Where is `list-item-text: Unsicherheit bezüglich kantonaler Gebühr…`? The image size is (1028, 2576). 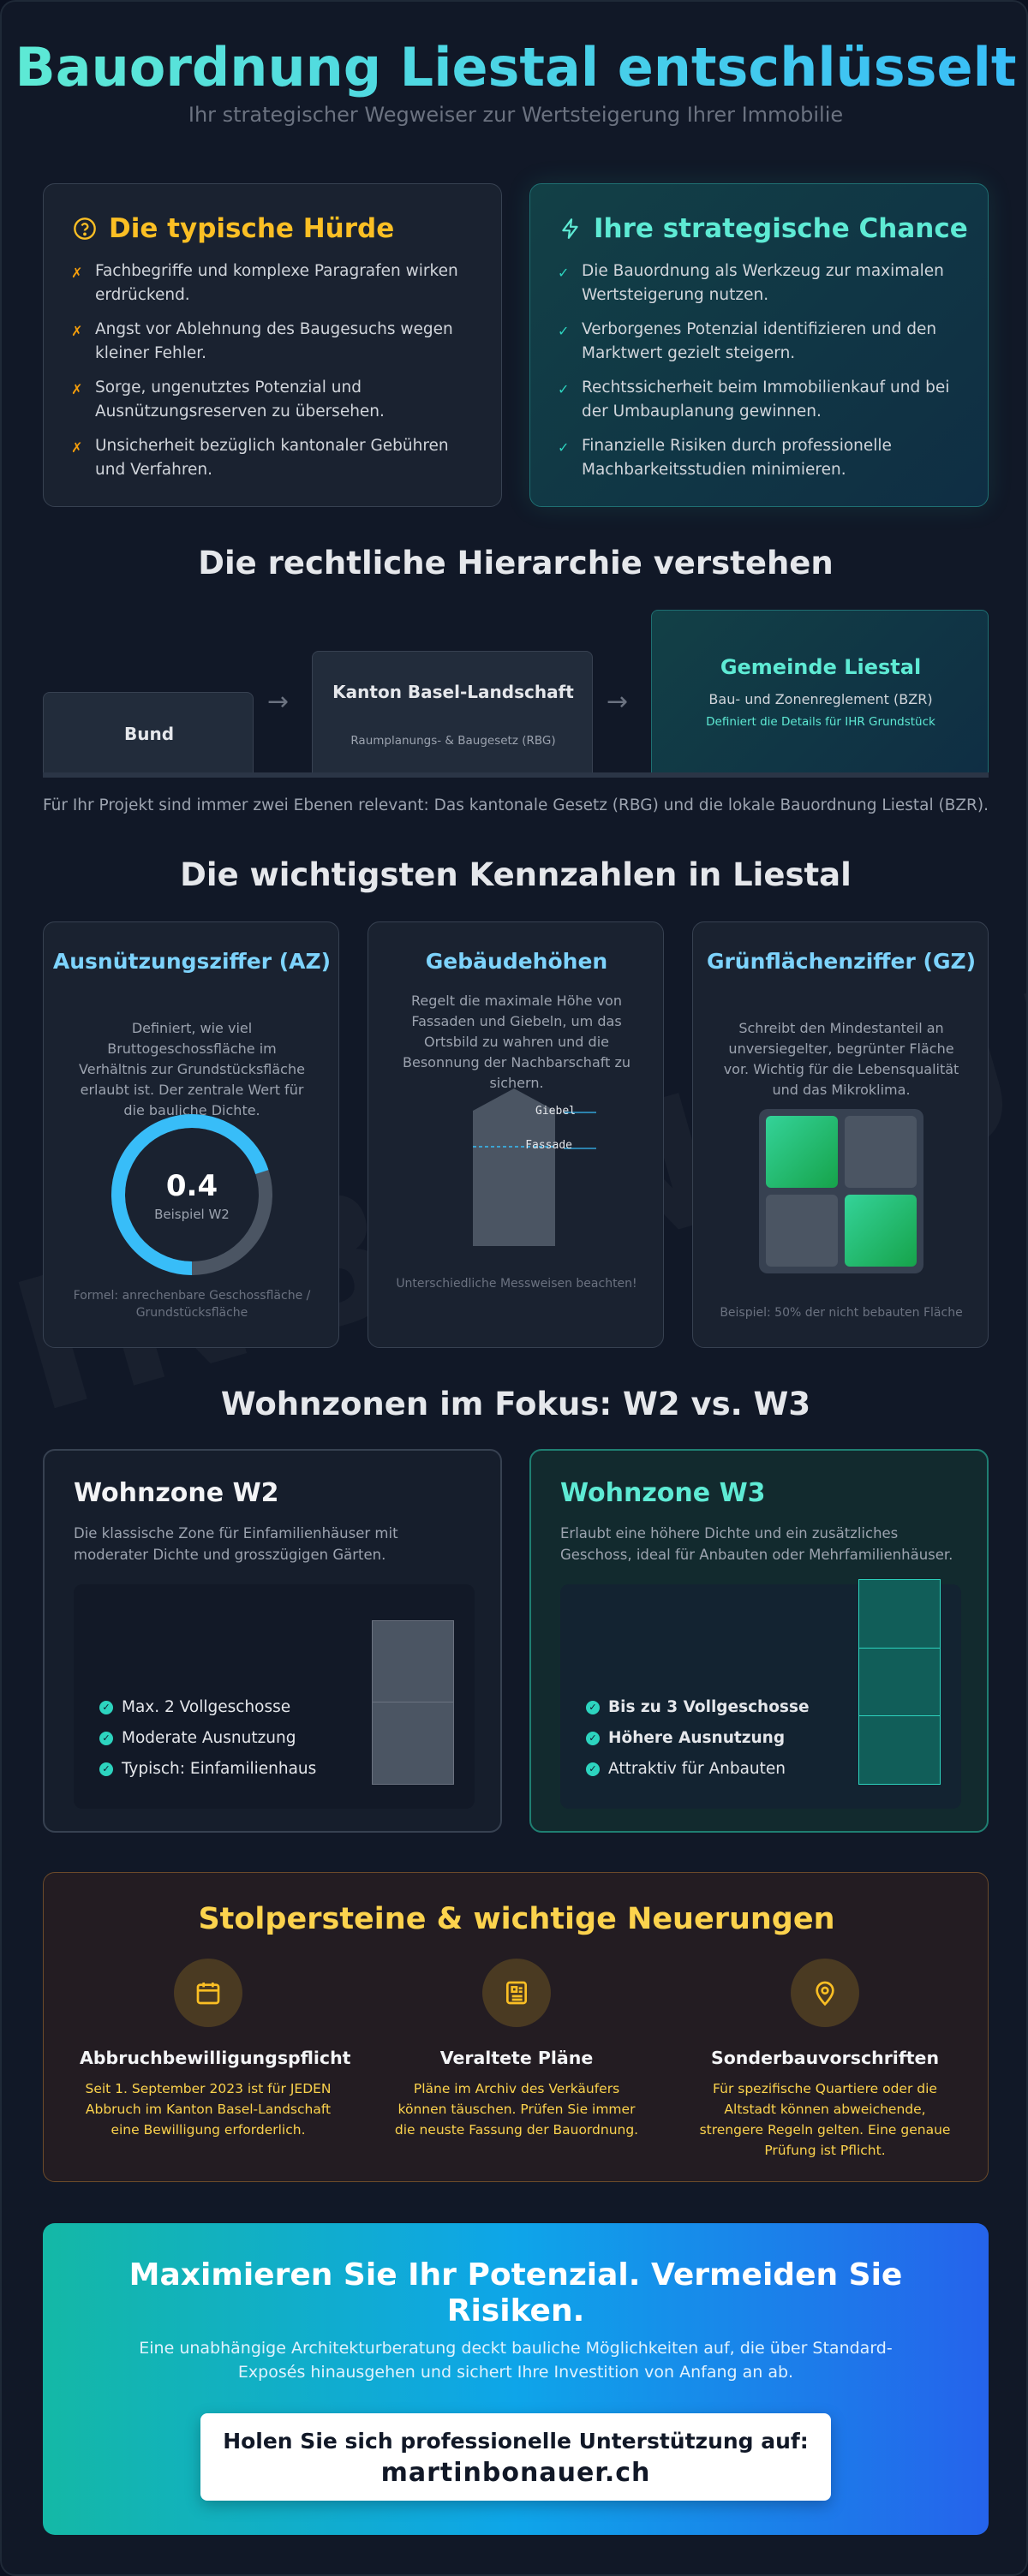 list-item-text: Unsicherheit bezüglich kantonaler Gebühr… is located at coordinates (272, 458).